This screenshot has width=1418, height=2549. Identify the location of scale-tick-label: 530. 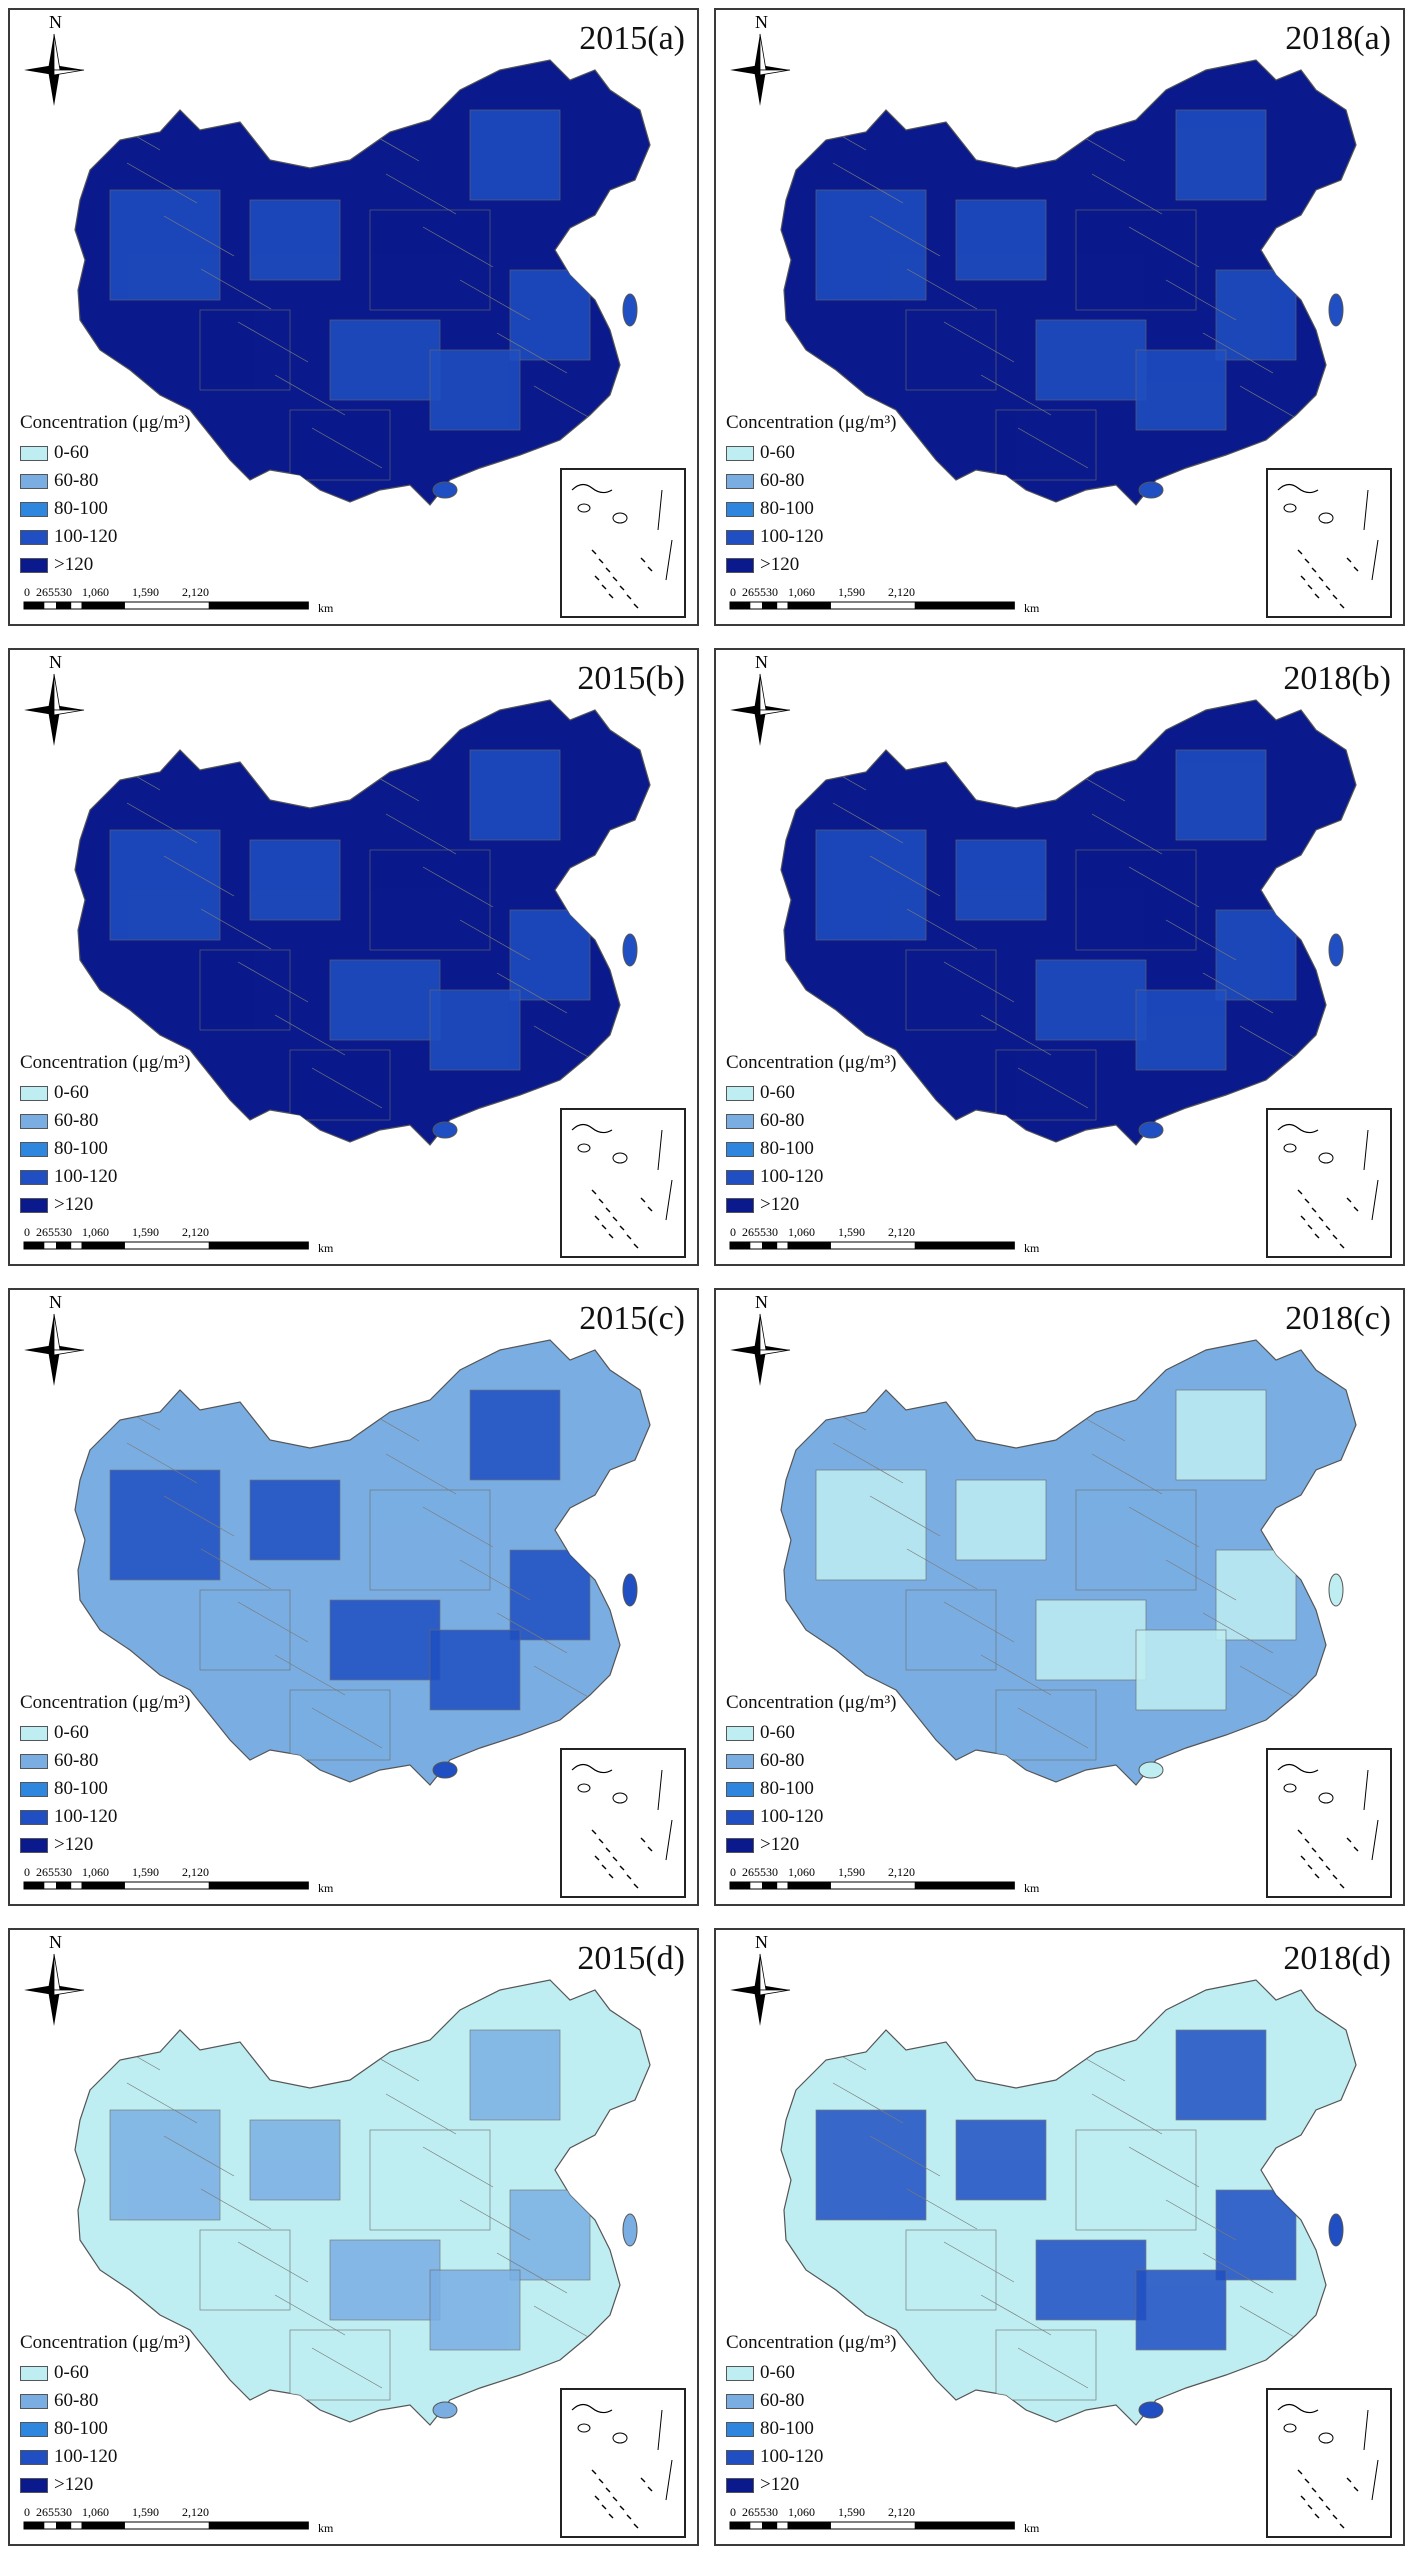
(769, 2512).